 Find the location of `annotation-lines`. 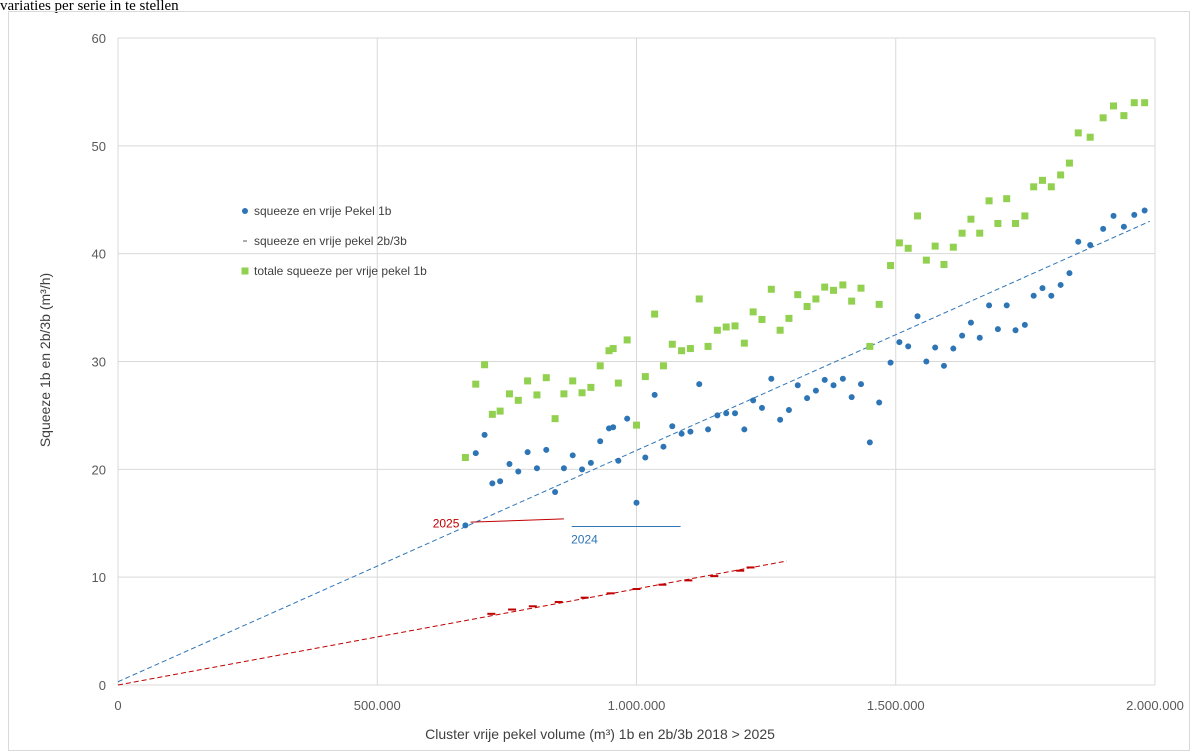

annotation-lines is located at coordinates (575, 522).